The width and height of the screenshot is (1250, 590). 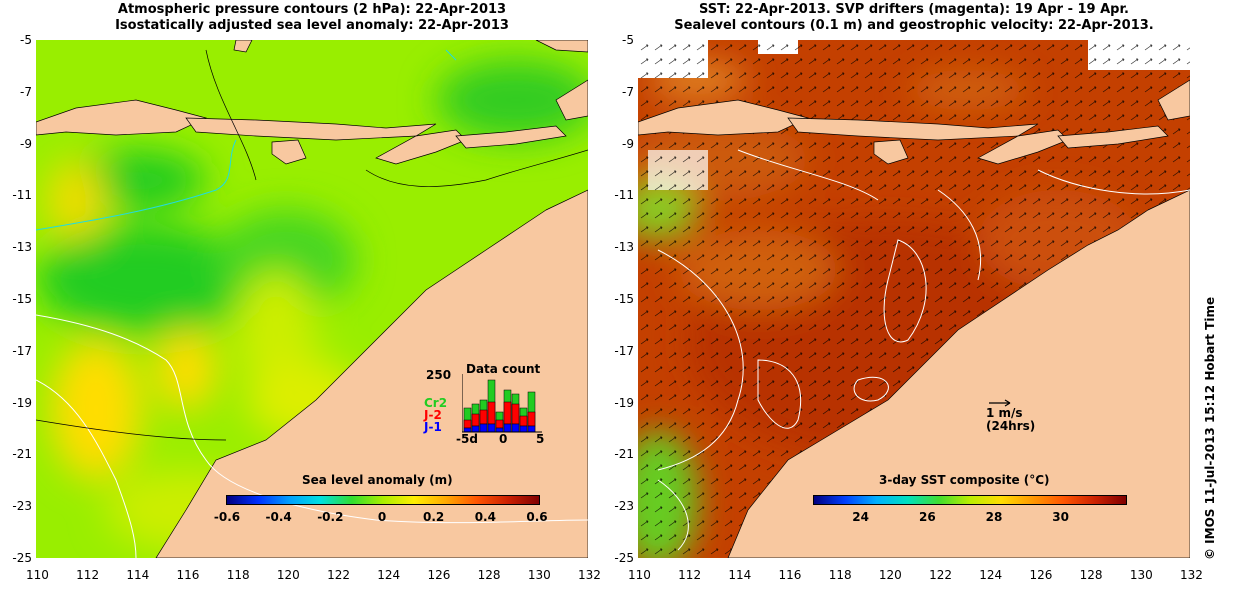 I want to click on data-count-title: Data count, so click(x=503, y=369).